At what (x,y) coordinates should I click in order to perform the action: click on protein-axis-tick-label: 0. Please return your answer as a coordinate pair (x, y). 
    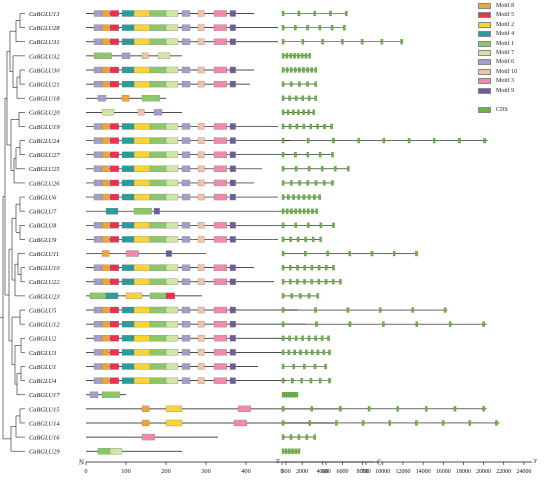
    Looking at the image, I should click on (85, 471).